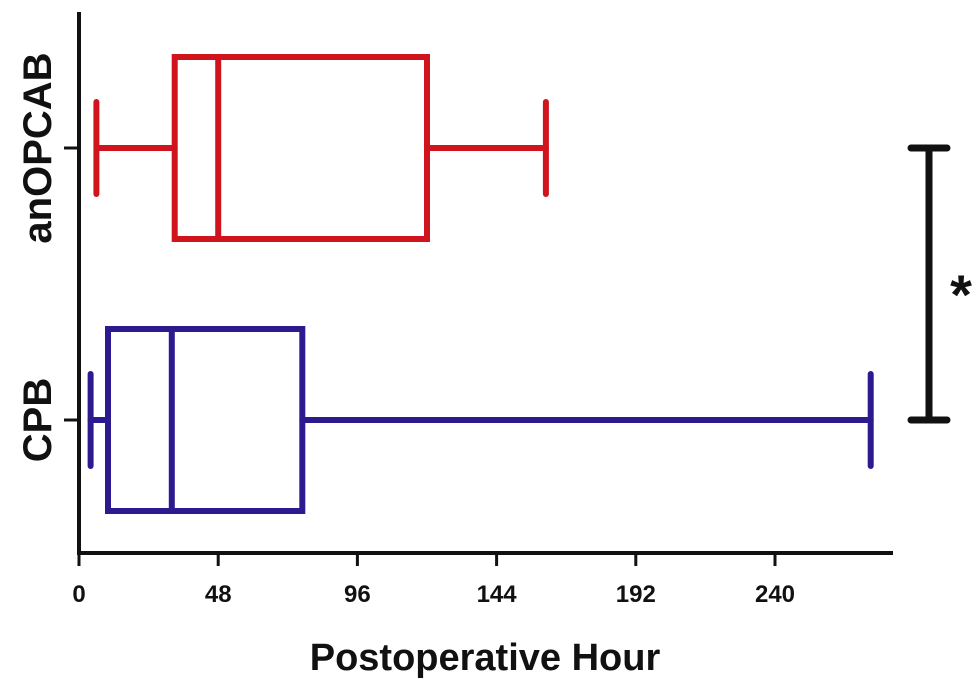 This screenshot has width=976, height=681. I want to click on x-tick-label-48: 48, so click(218, 594).